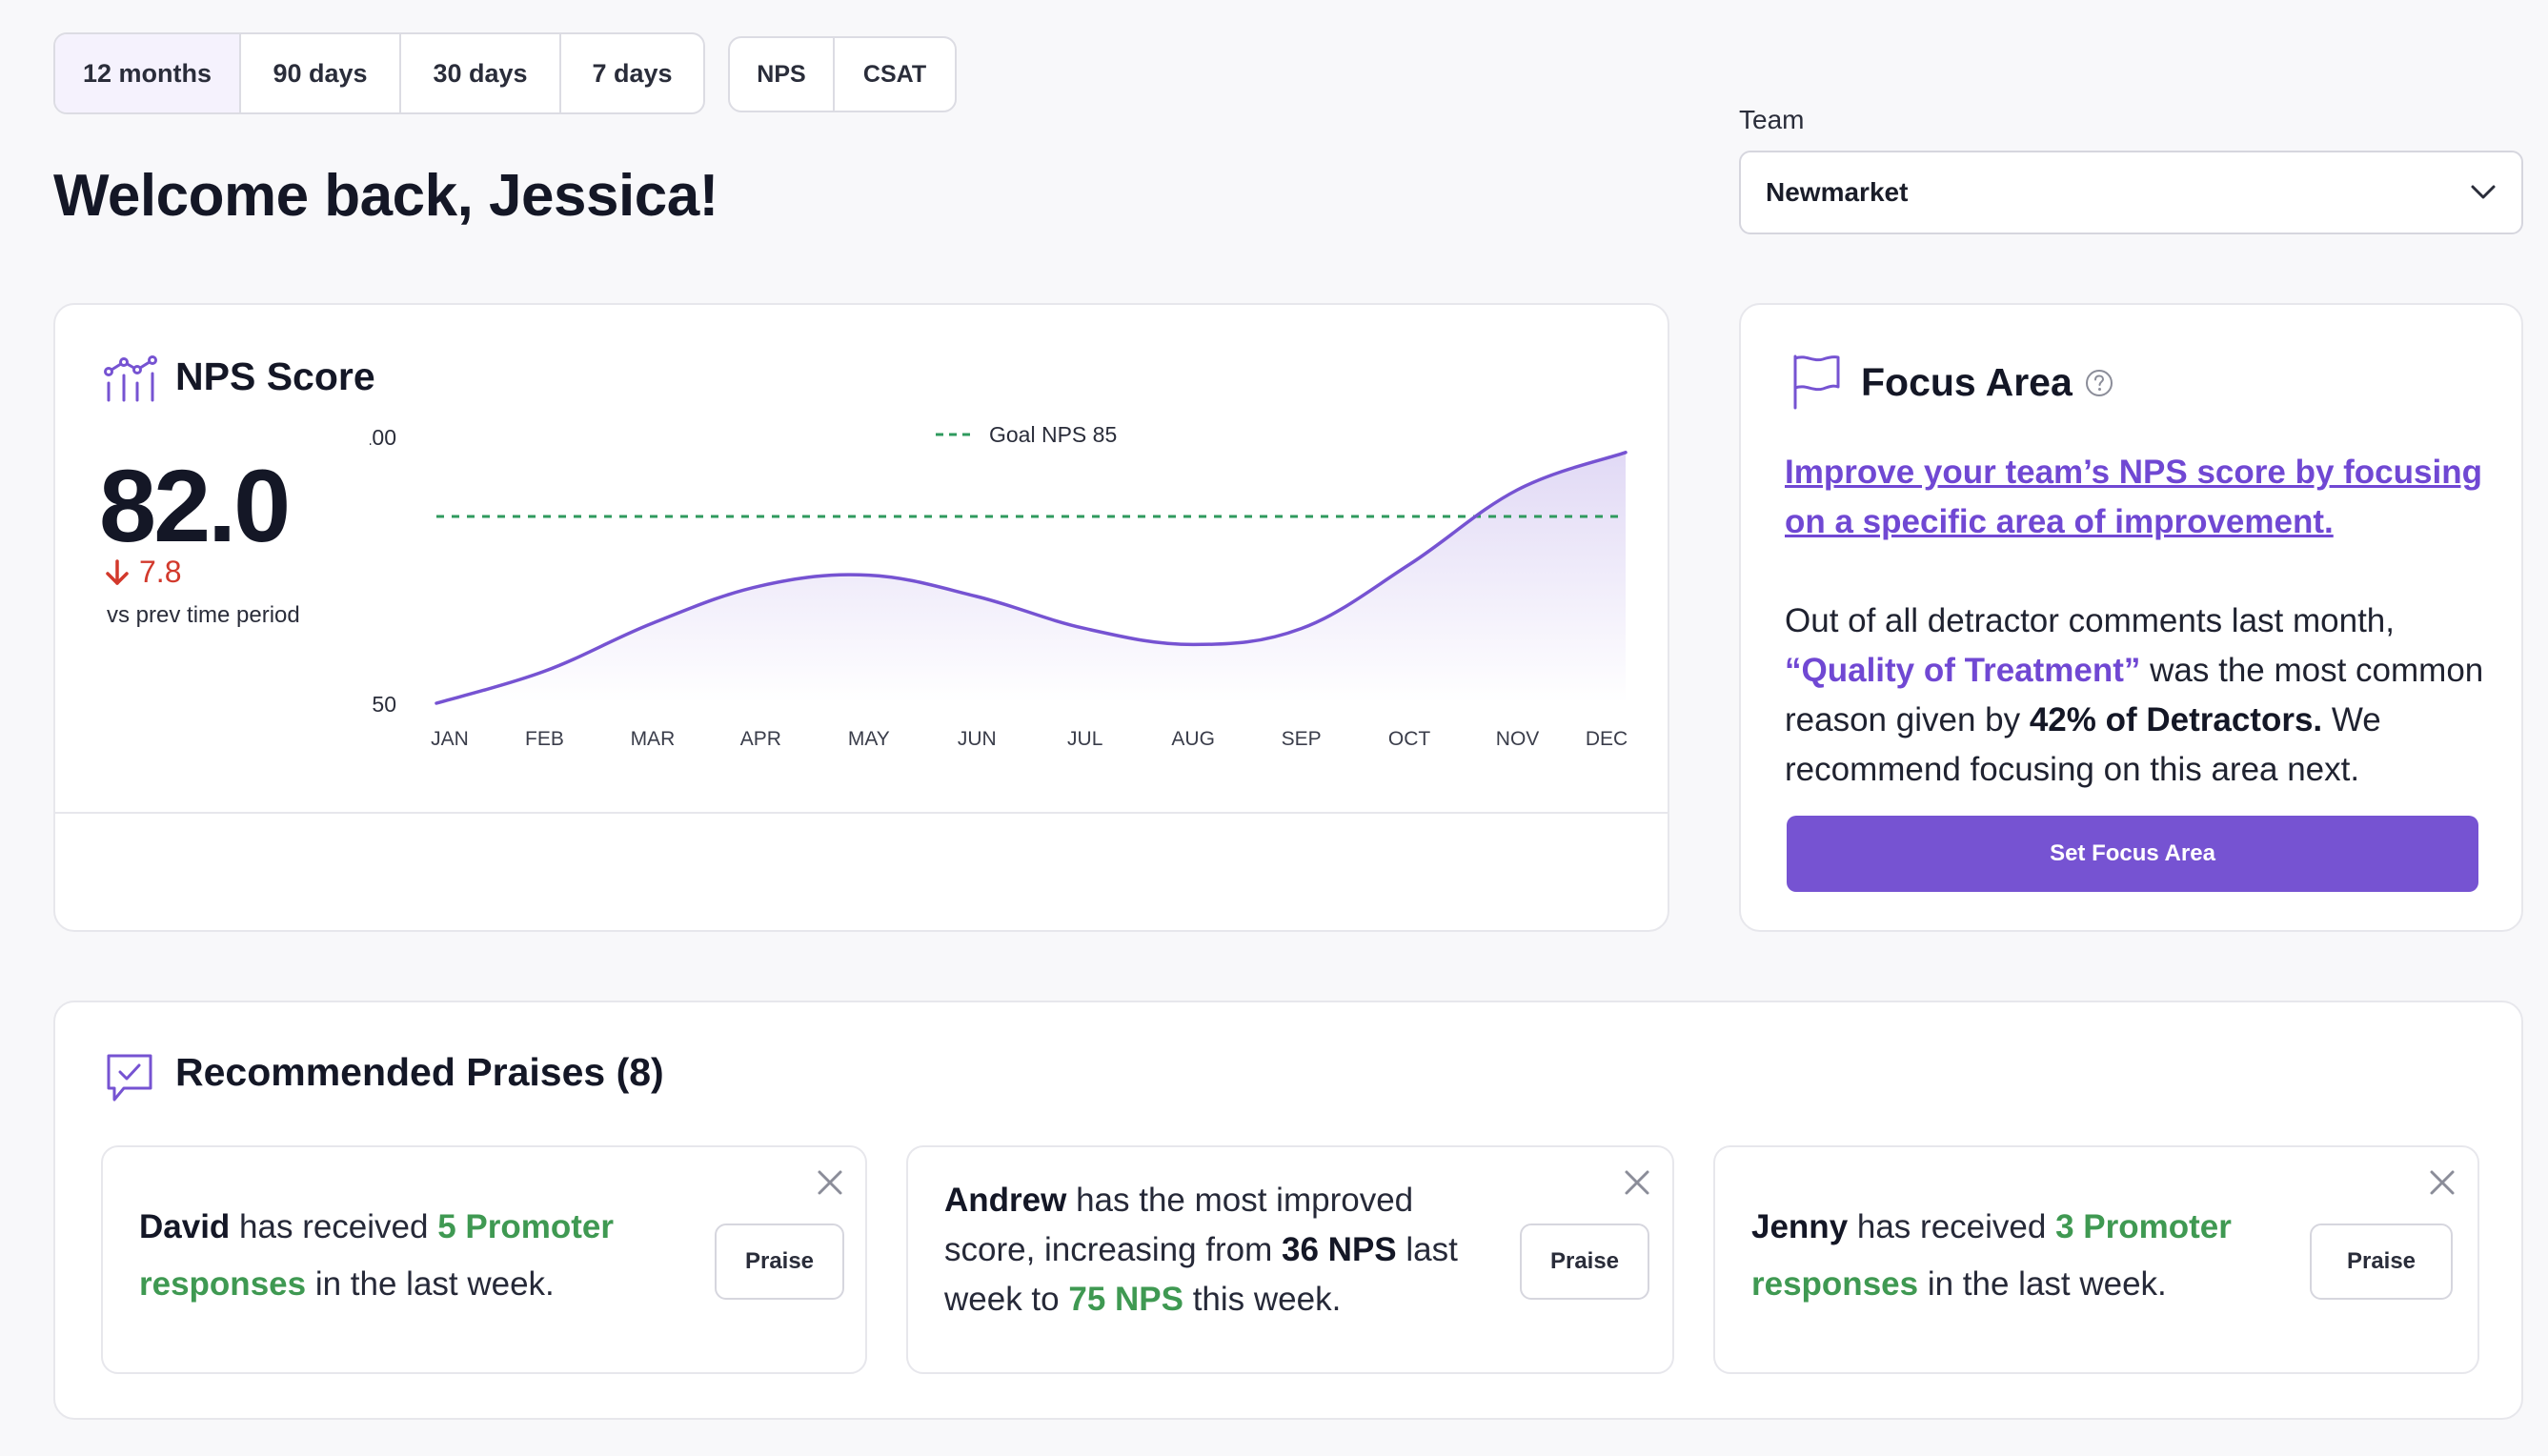  I want to click on team-label: Team, so click(1772, 120).